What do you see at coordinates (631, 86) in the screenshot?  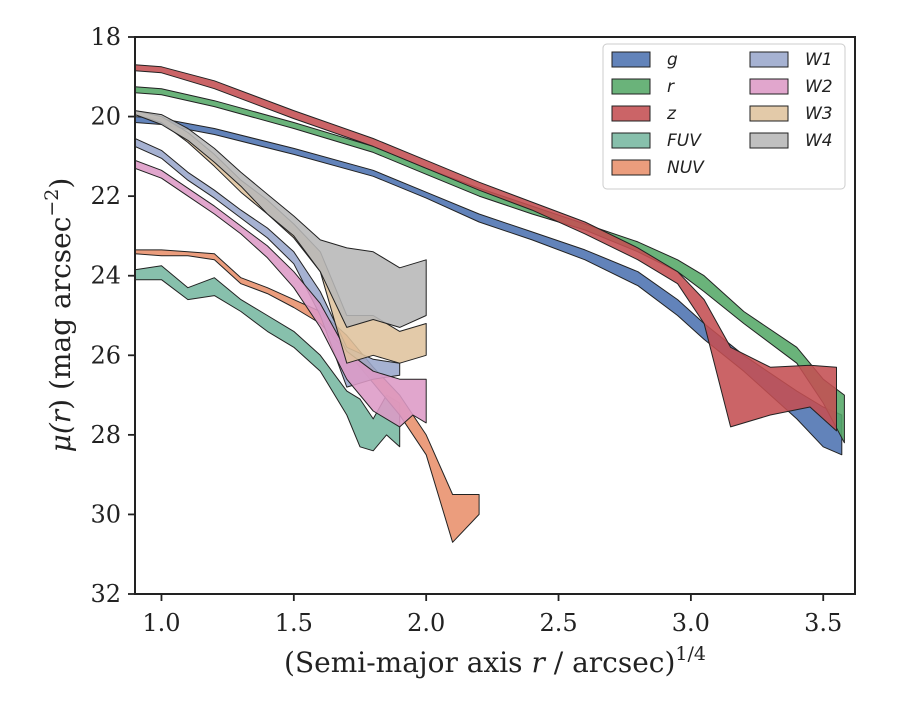 I see `legend-swatch-r` at bounding box center [631, 86].